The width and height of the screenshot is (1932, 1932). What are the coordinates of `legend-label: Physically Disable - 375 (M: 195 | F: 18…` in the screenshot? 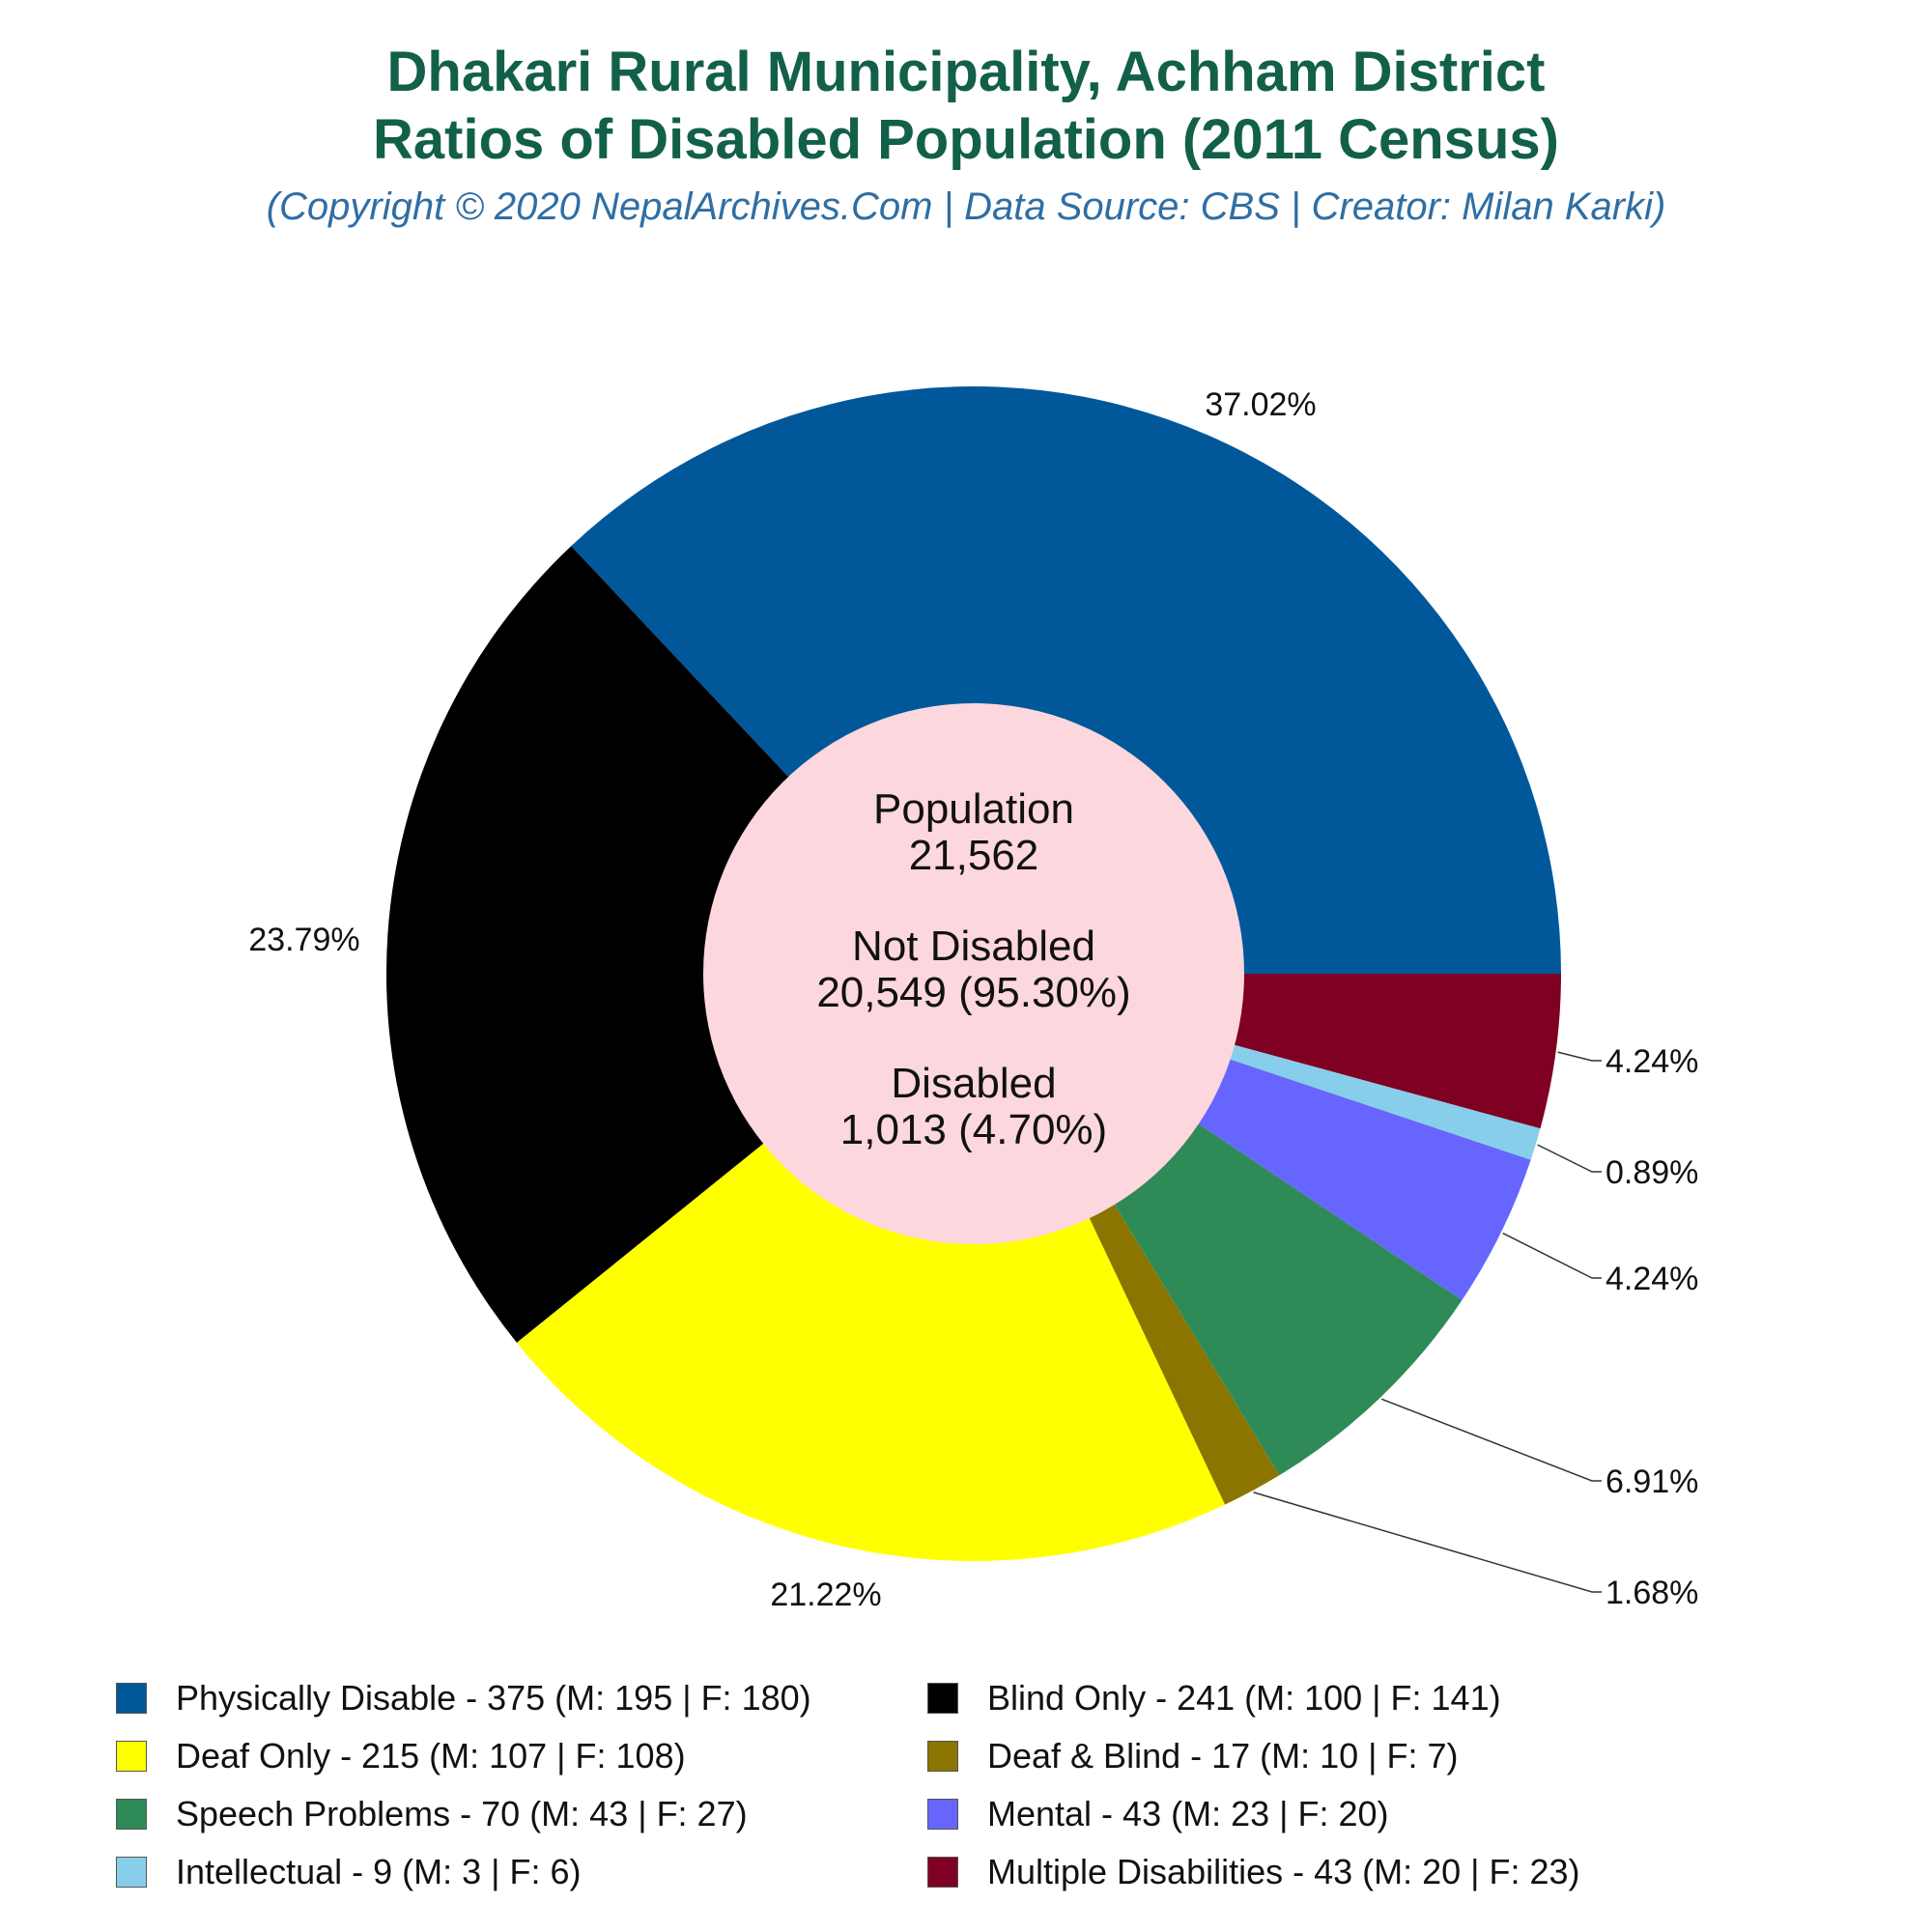 It's located at (493, 1698).